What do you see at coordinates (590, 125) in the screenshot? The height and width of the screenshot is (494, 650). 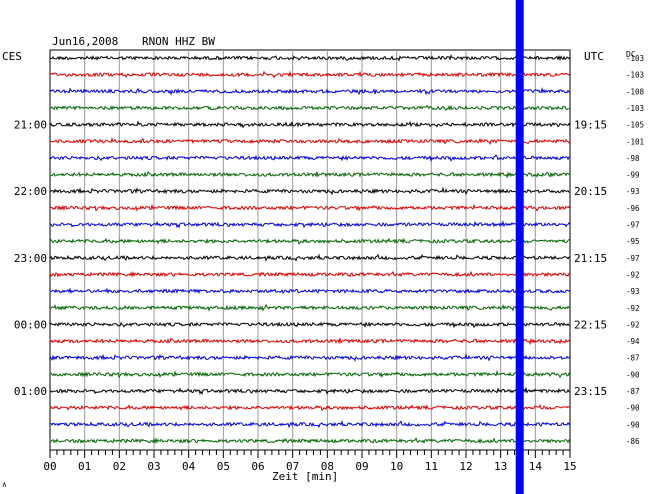 I see `right-time-label: 19:15` at bounding box center [590, 125].